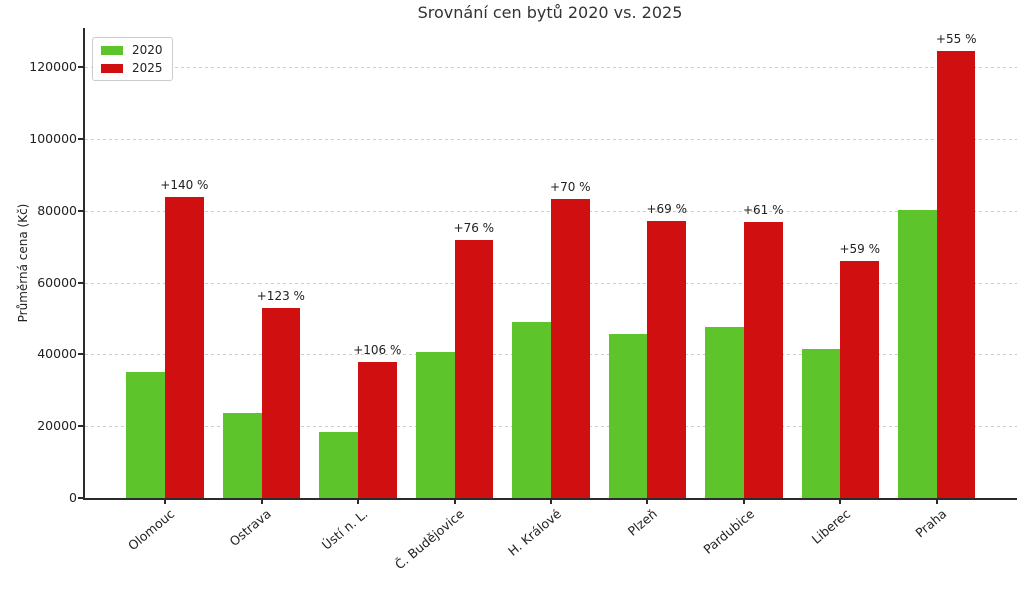 The height and width of the screenshot is (594, 1024). Describe the element at coordinates (57, 426) in the screenshot. I see `y-tick-label: 20000` at that location.